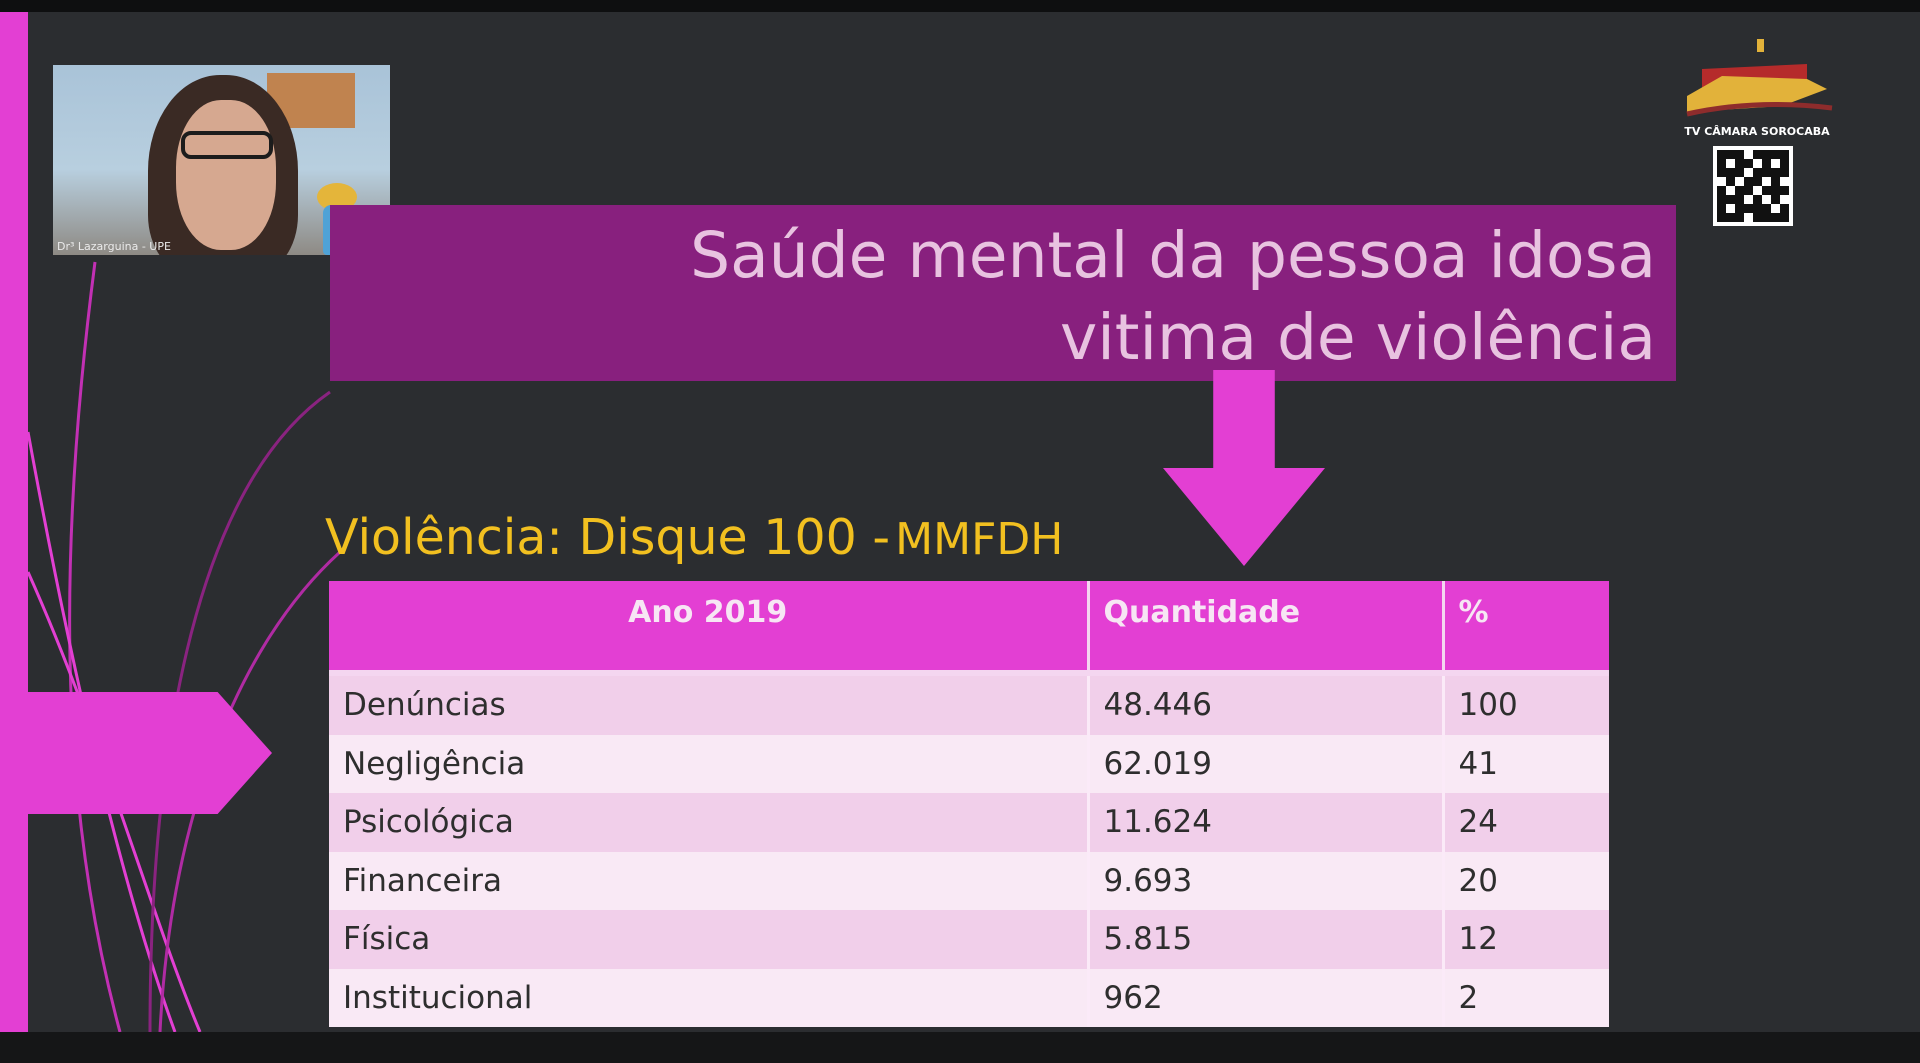 This screenshot has height=1063, width=1920. I want to click on row-percent: 41, so click(1526, 763).